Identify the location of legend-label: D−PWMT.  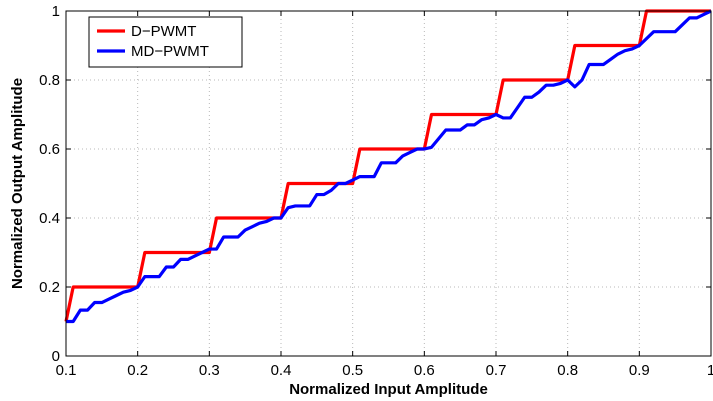
(163, 31).